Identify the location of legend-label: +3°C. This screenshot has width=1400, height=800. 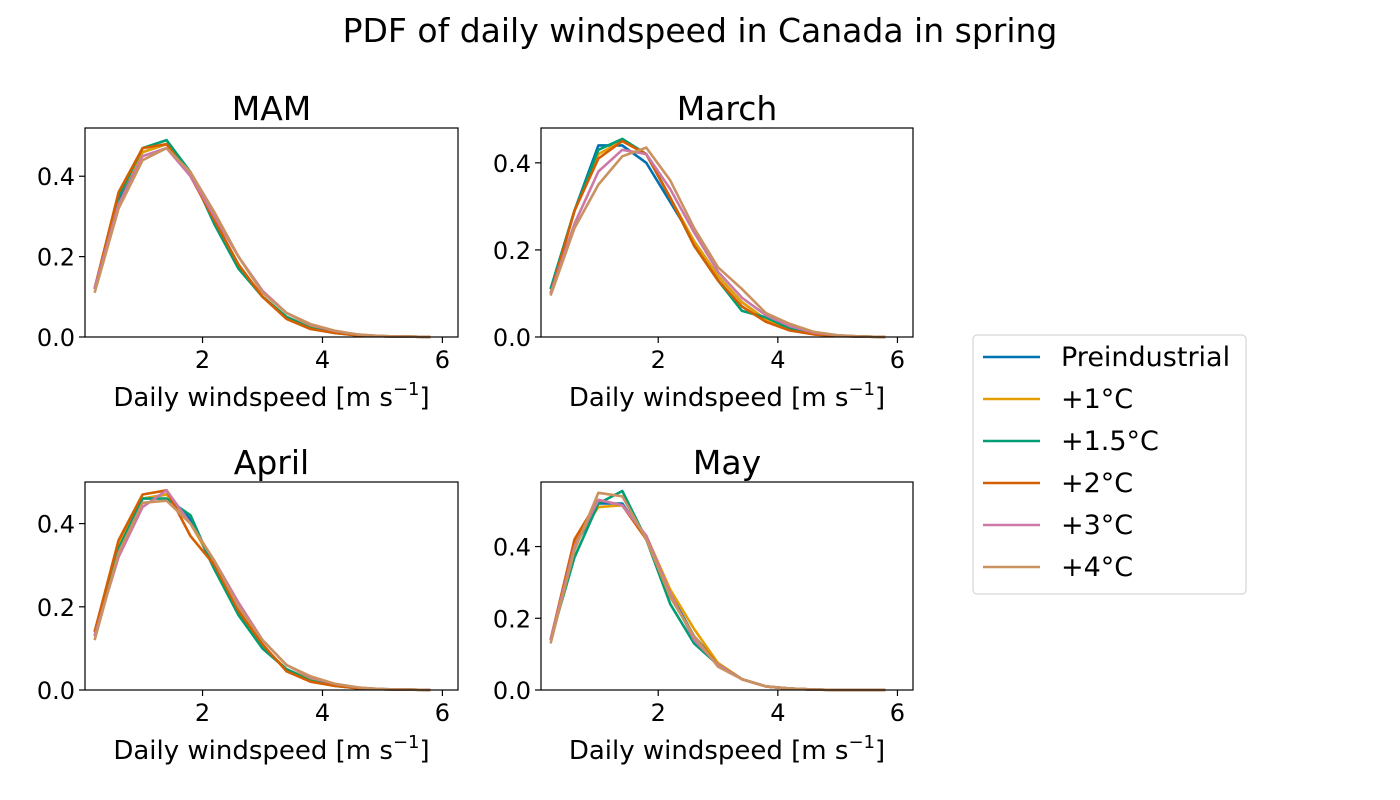
(1097, 525).